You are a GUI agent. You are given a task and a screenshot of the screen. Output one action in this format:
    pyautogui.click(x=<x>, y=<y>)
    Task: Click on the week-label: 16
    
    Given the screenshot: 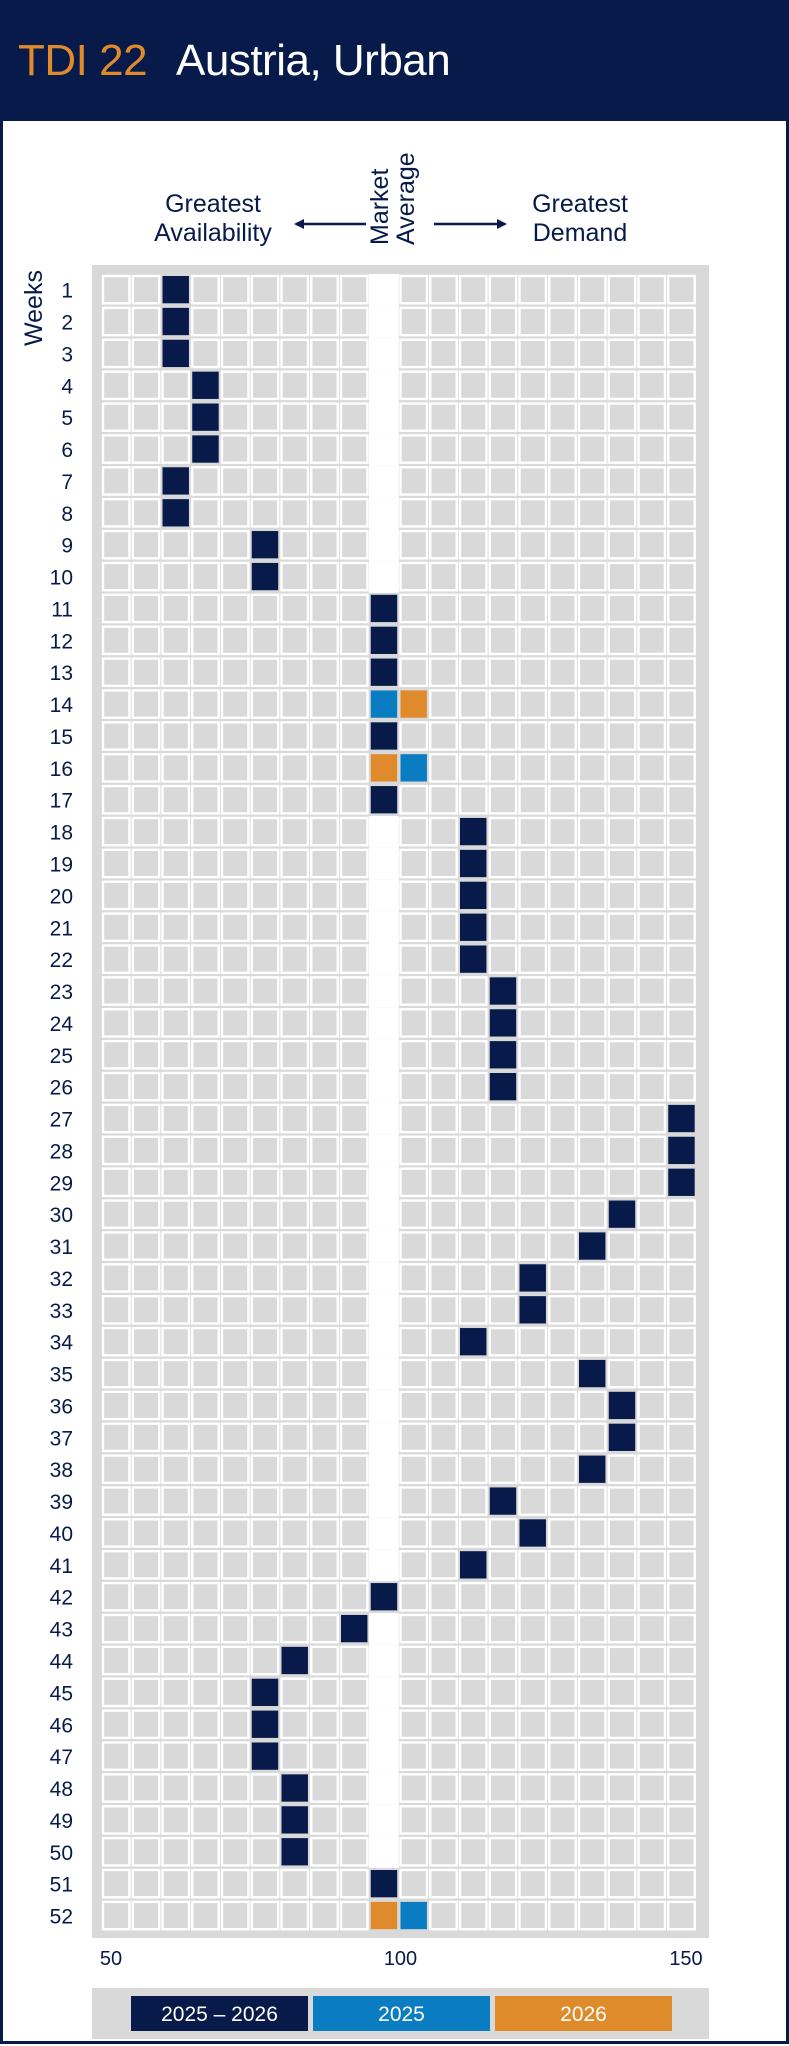 What is the action you would take?
    pyautogui.click(x=61, y=769)
    